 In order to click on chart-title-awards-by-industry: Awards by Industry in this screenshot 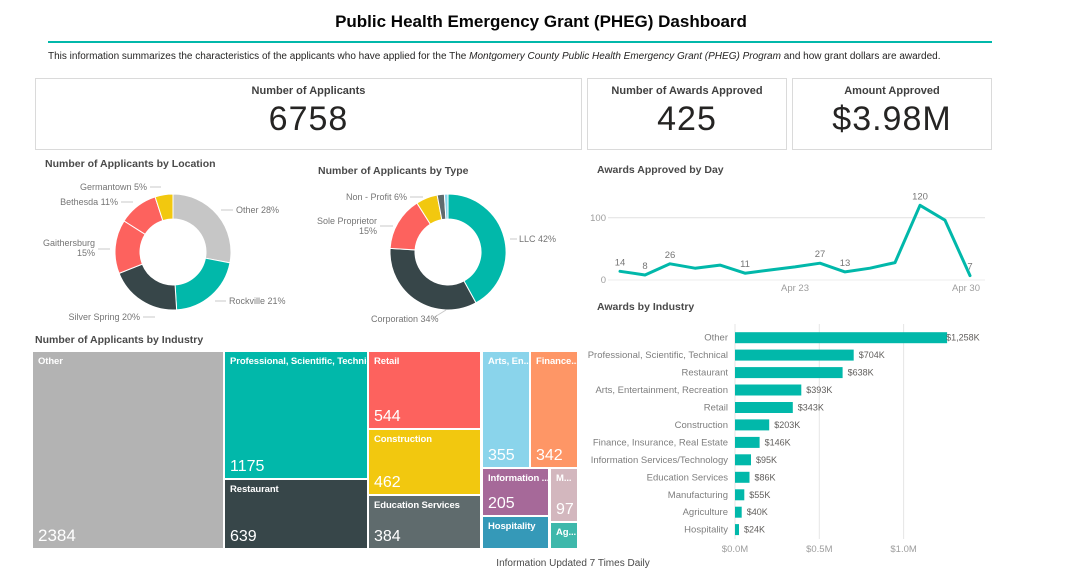, I will do `click(646, 307)`.